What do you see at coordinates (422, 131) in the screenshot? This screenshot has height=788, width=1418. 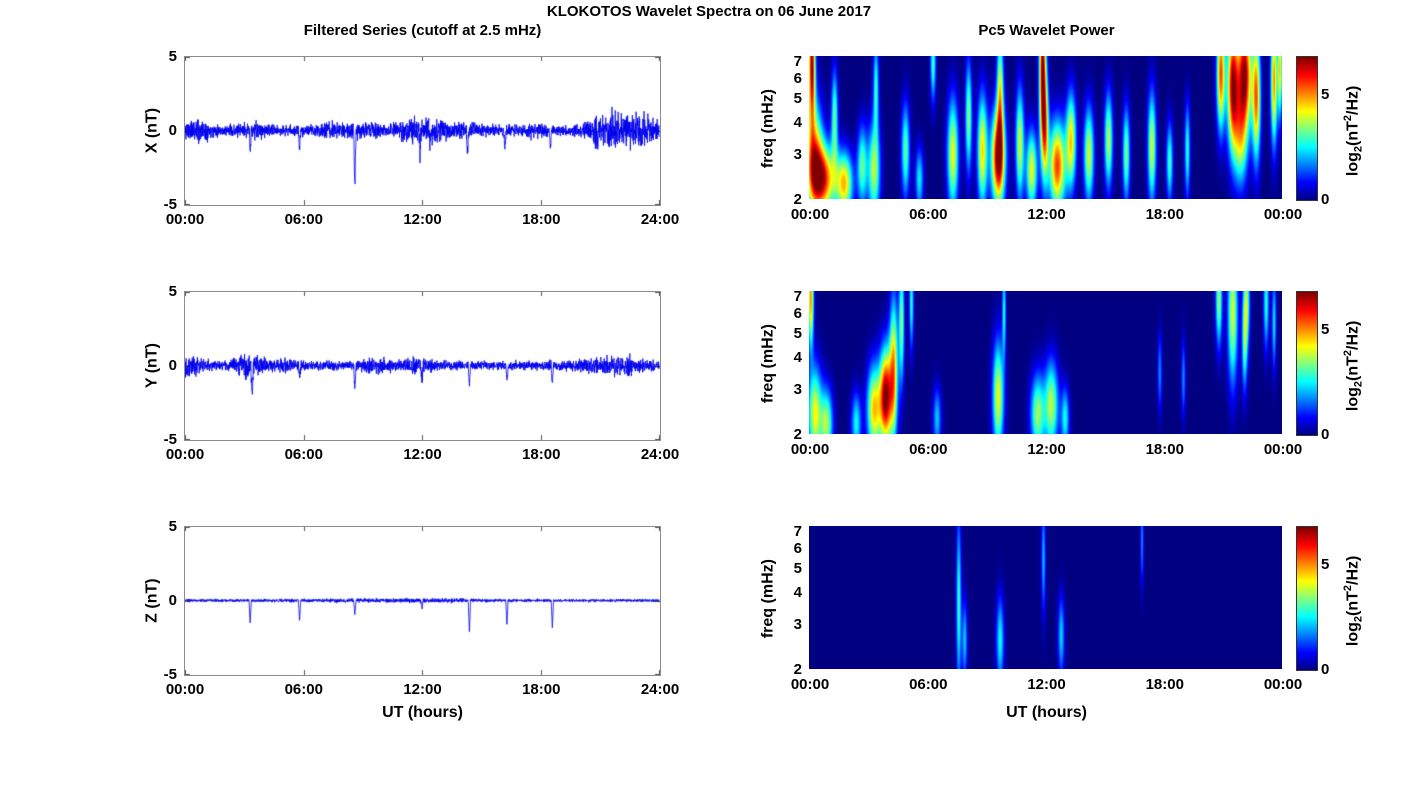 I see `x-filtered-canvas` at bounding box center [422, 131].